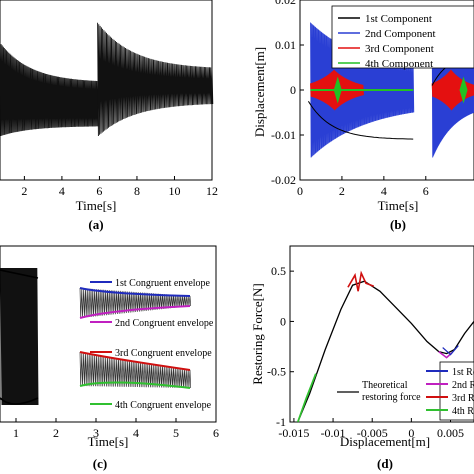 The image size is (474, 474). Describe the element at coordinates (400, 34) in the screenshot. I see `legend-label-b: 2nd Component` at that location.